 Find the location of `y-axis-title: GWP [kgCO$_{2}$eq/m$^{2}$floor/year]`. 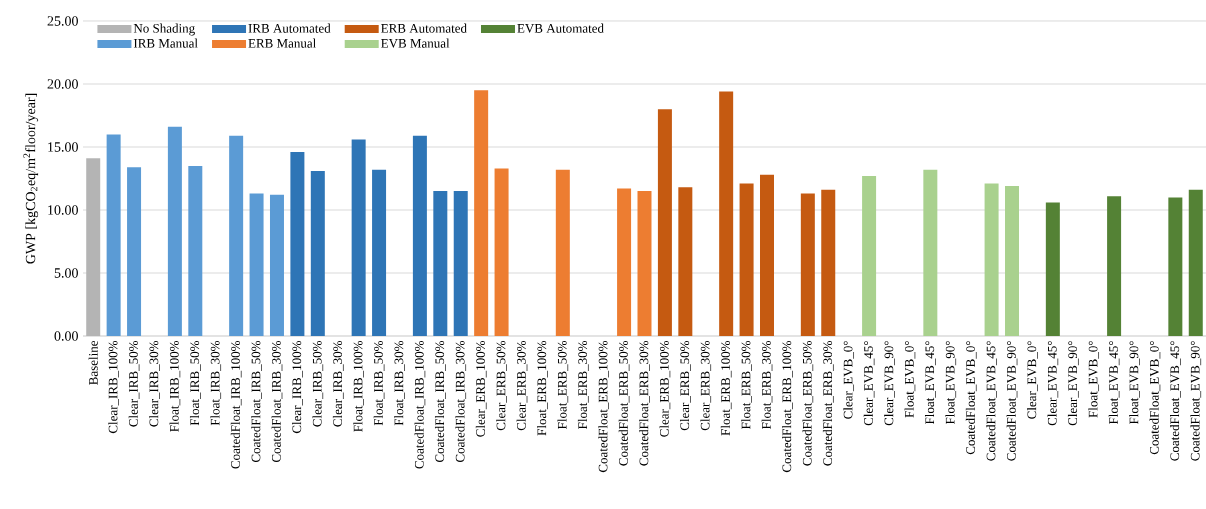

y-axis-title: GWP [kgCO$_{2}$eq/m$^{2}$floor/year] is located at coordinates (31, 178).